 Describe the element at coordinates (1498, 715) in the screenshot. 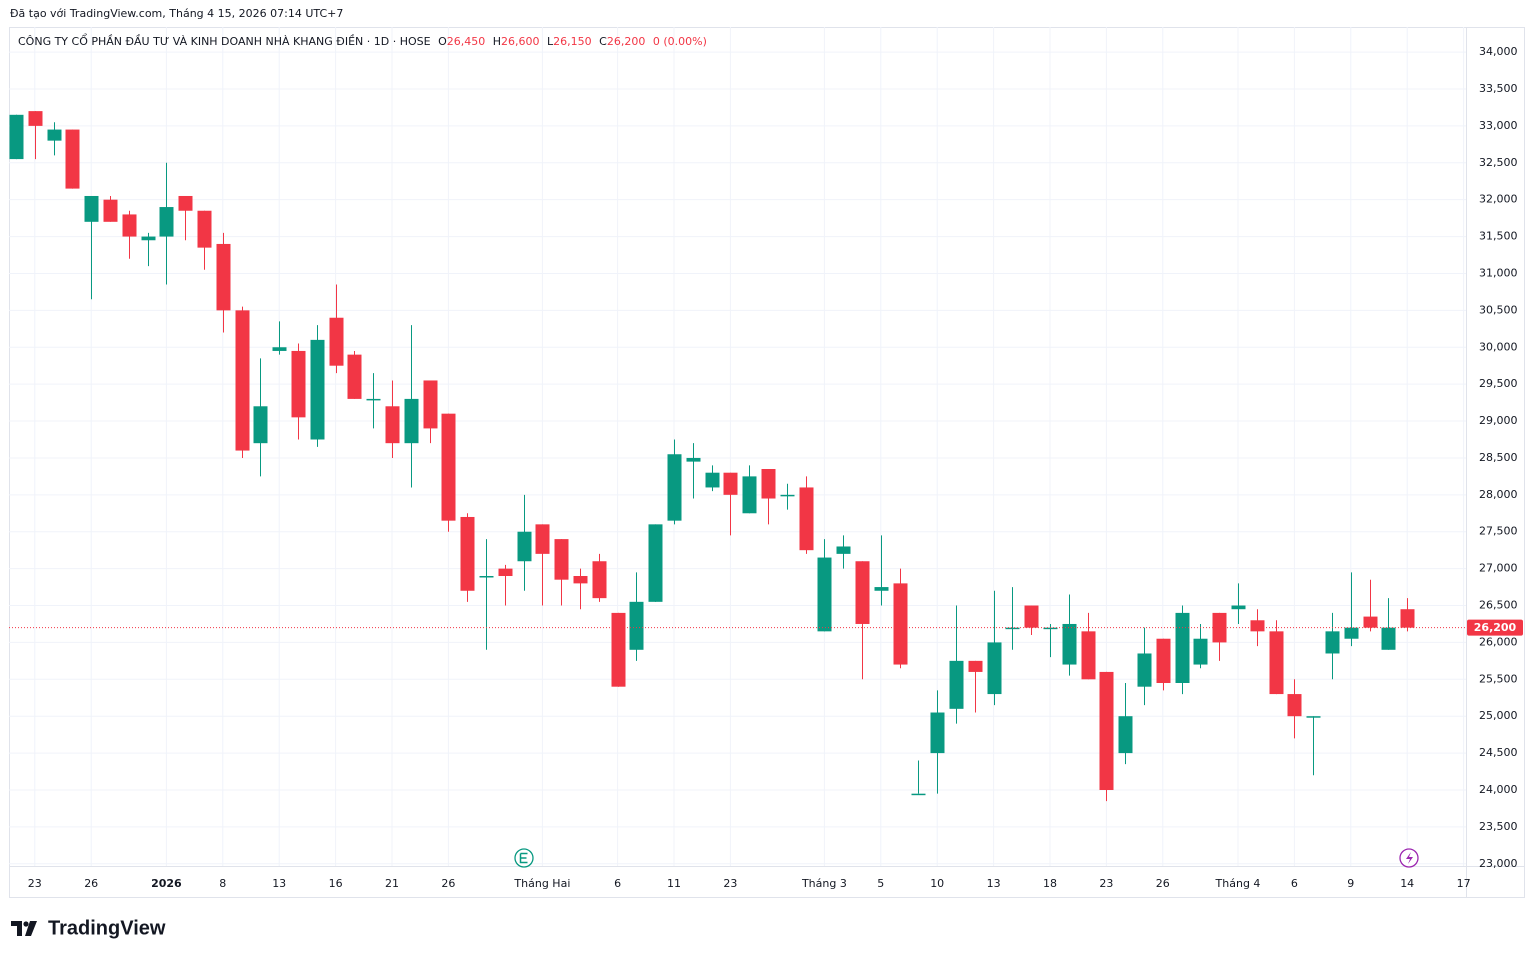

I see `y-tick-label: 25,000` at that location.